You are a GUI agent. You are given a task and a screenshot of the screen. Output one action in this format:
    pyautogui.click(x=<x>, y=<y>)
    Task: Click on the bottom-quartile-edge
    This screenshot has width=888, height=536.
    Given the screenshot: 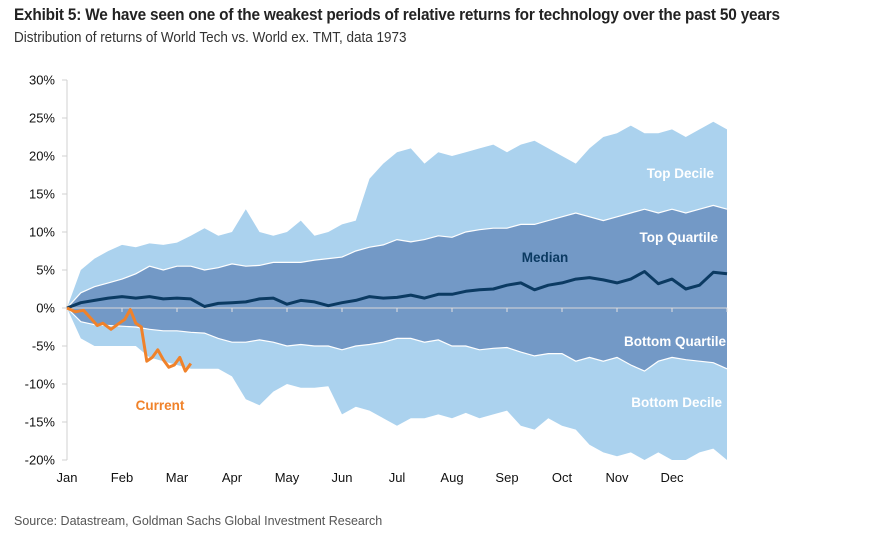 What is the action you would take?
    pyautogui.click(x=397, y=339)
    